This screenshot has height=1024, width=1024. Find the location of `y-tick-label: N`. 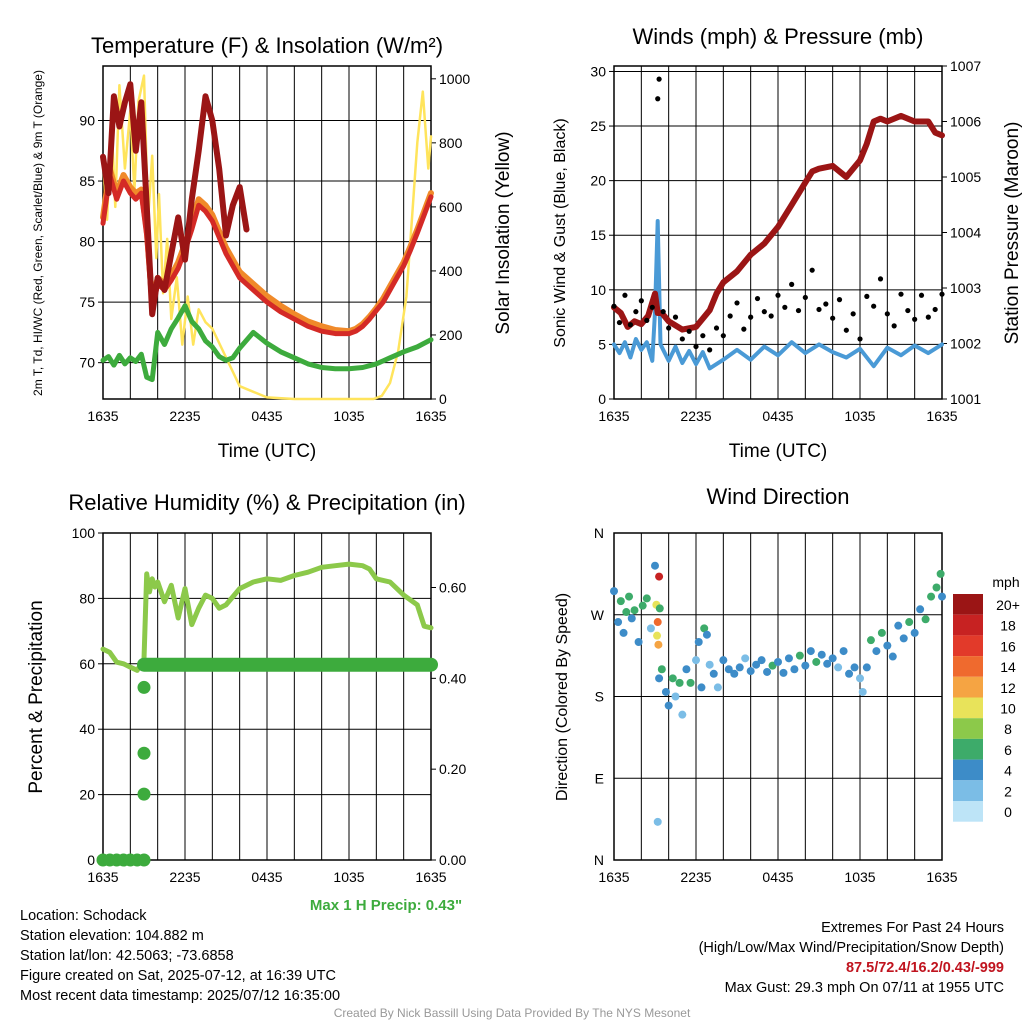

y-tick-label: N is located at coordinates (599, 533).